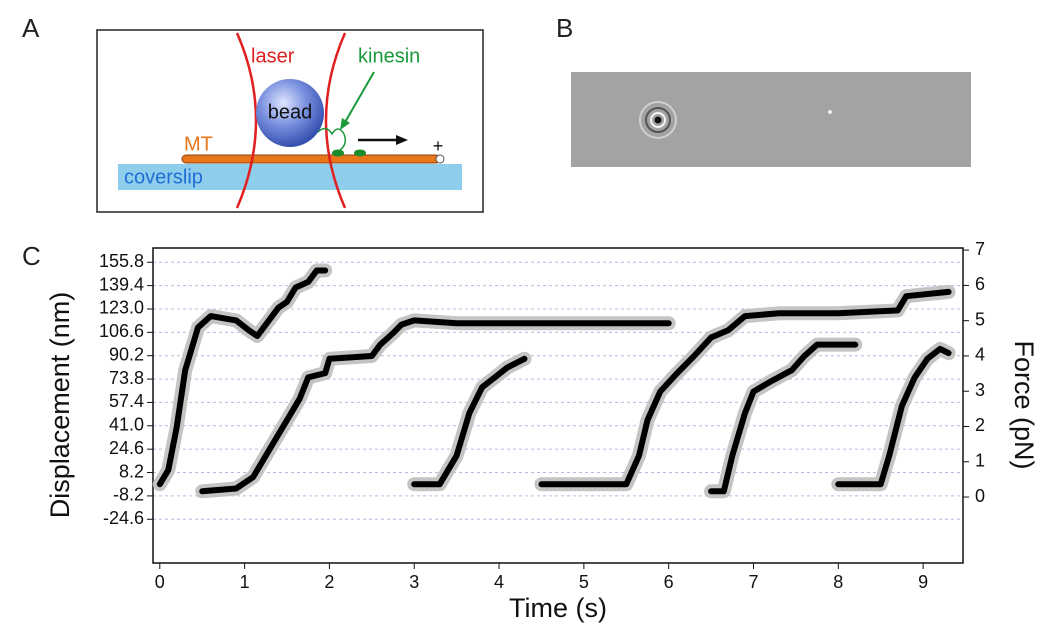 This screenshot has width=1044, height=631. I want to click on schematic: coverslip + MT laser bead kinesin, so click(290, 121).